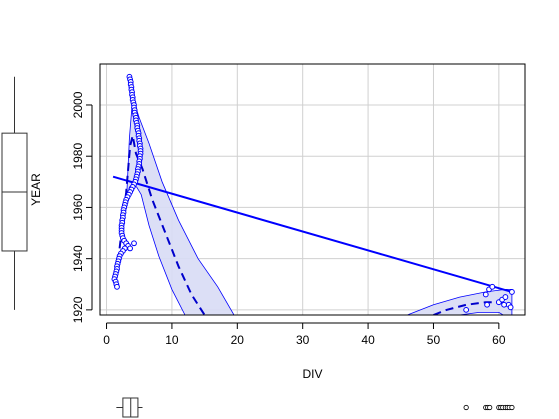 The image size is (559, 419). I want to click on marginal-y-boxplot, so click(14, 193).